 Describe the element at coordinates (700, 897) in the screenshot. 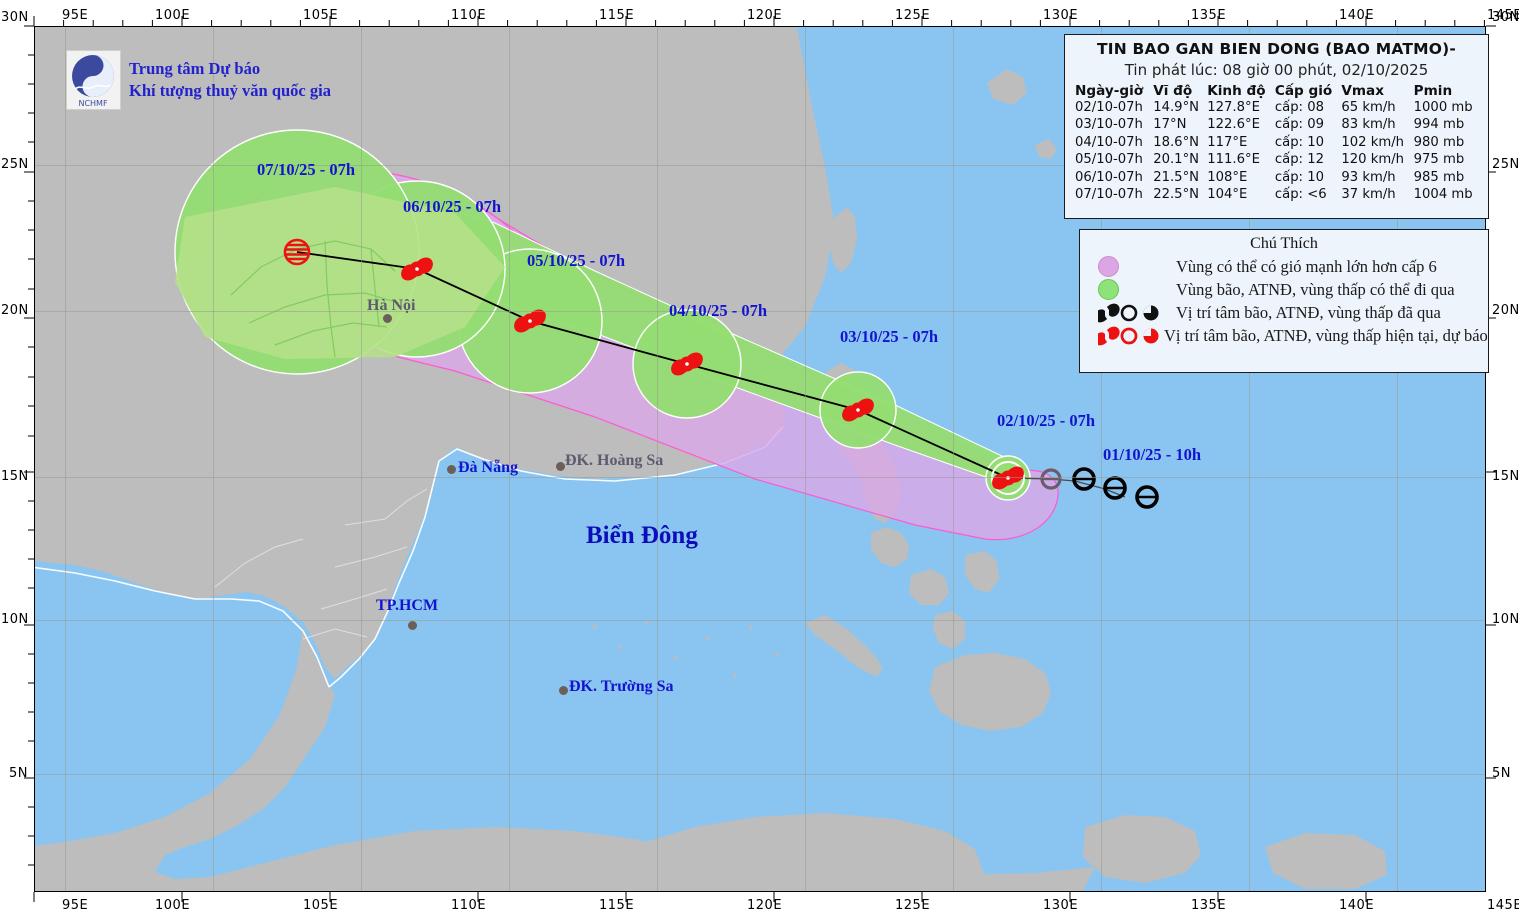

I see `bottom-ticks` at that location.